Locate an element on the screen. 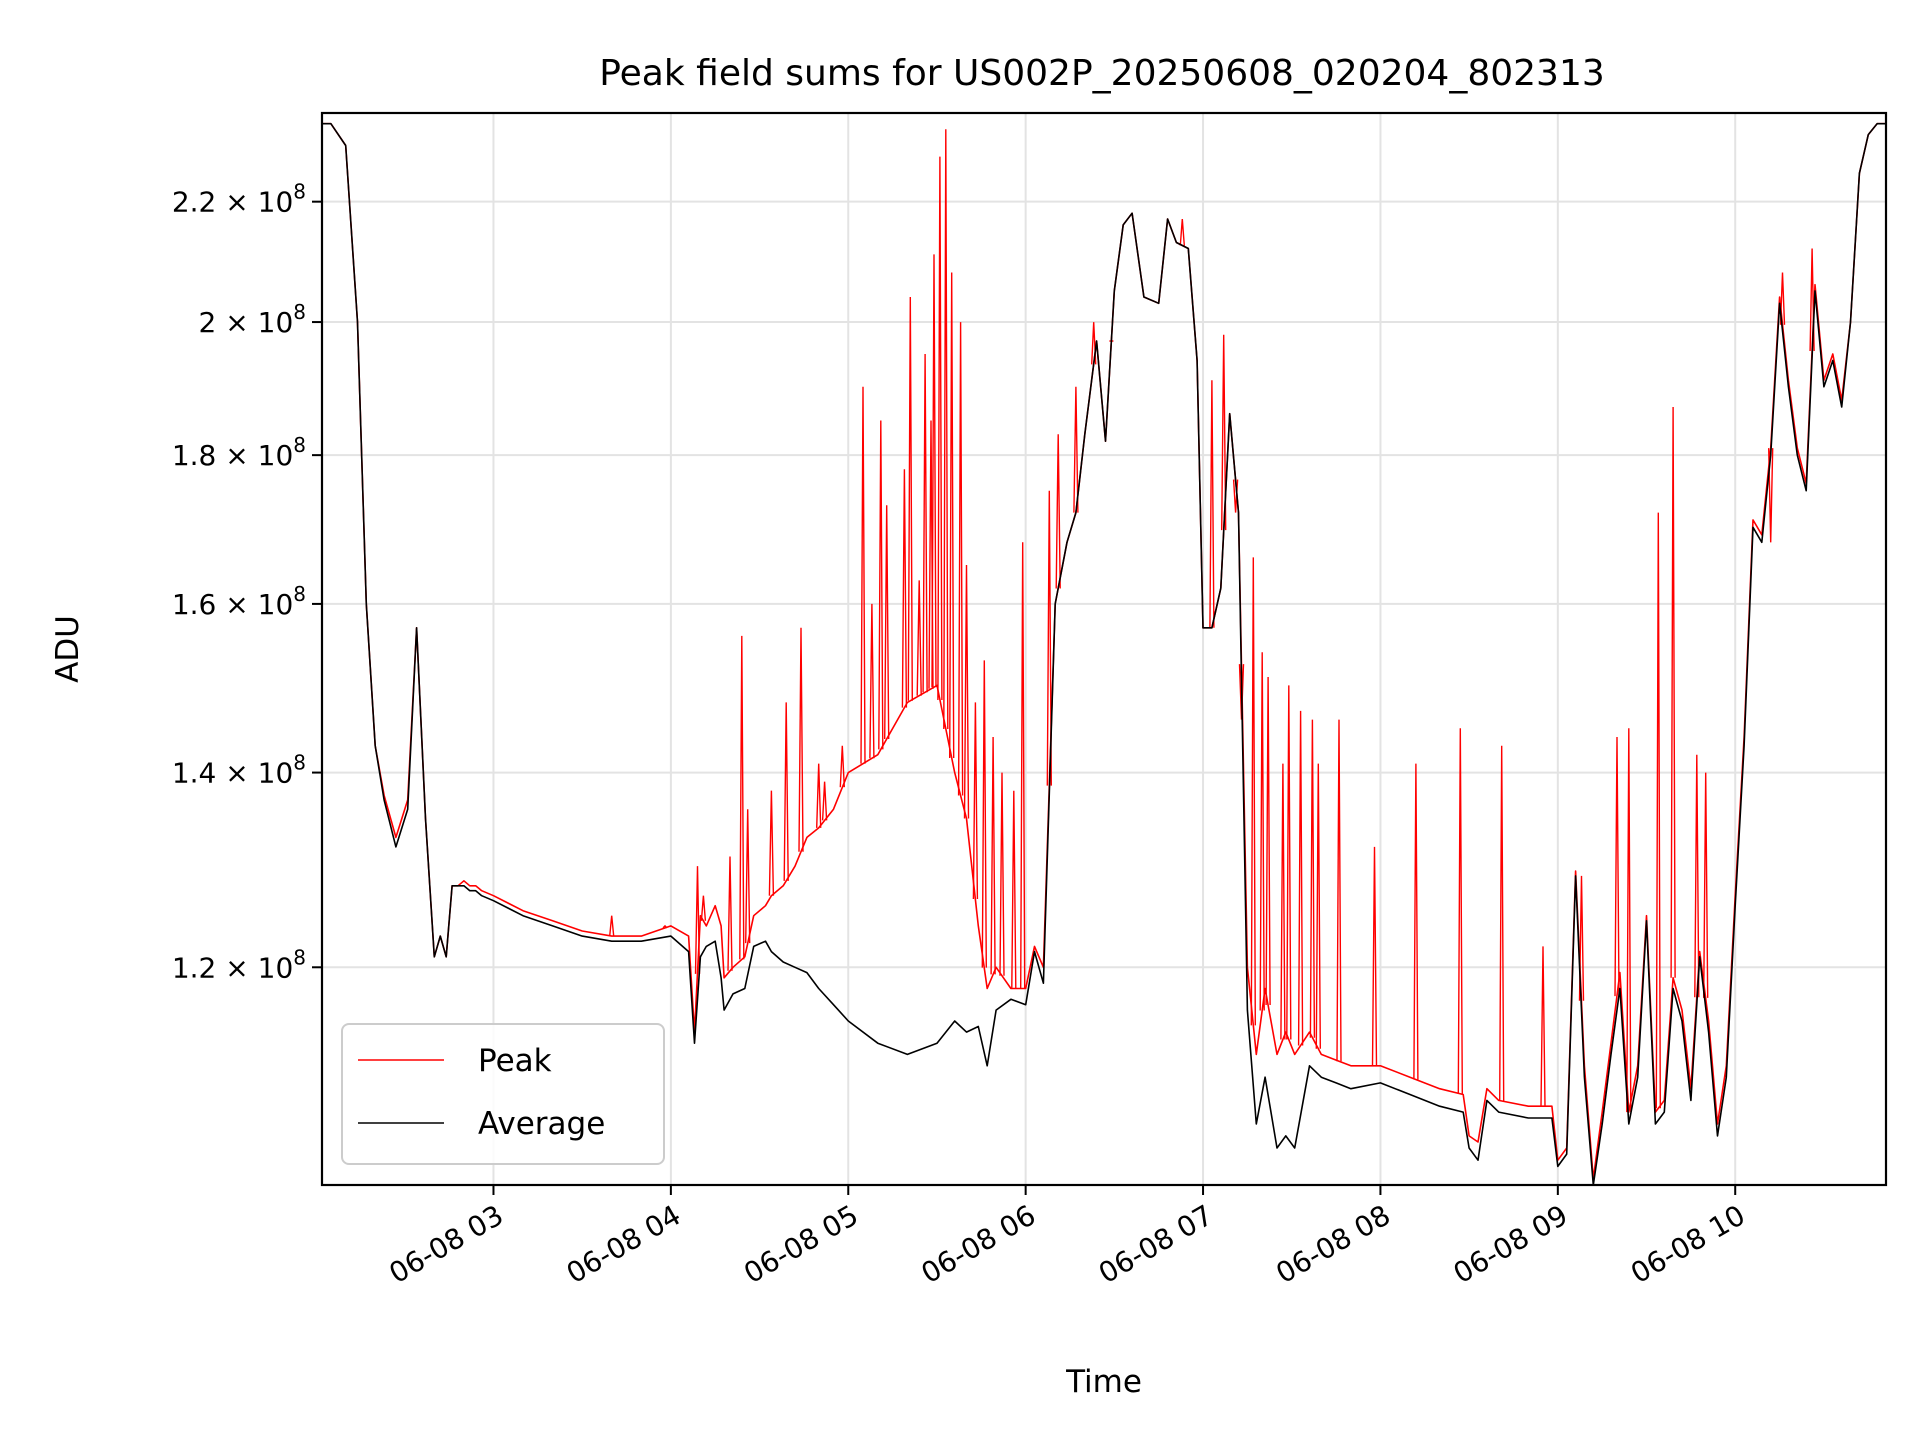 Image resolution: width=1920 pixels, height=1440 pixels. y-axis-label: ADU is located at coordinates (68, 649).